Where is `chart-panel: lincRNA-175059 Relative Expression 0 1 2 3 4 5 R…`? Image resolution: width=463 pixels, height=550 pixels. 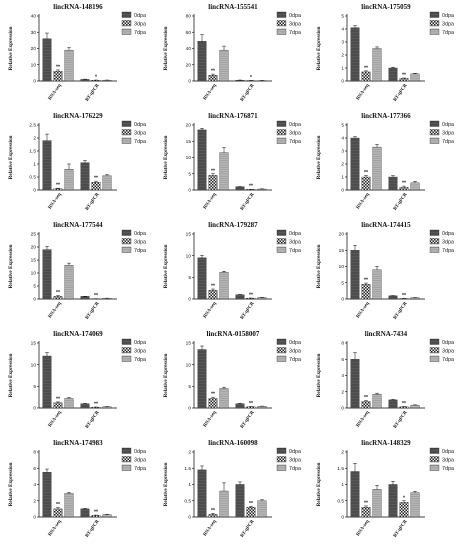
chart-panel: lincRNA-175059 Relative Expression 0 1 2 3 4 5 R… is located at coordinates (385, 53).